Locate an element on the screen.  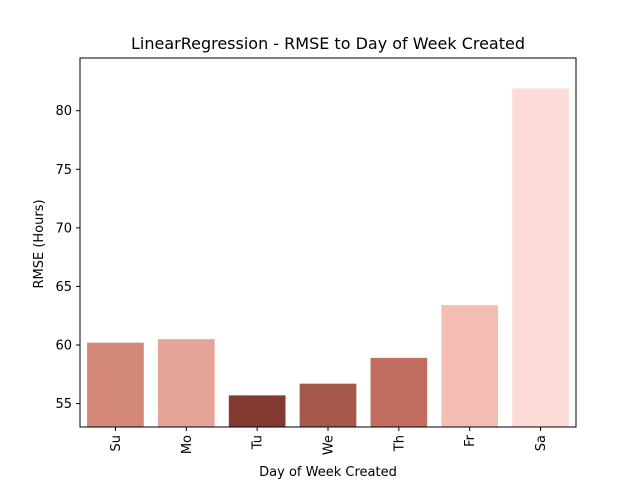
y-tick-label: 65 is located at coordinates (63, 287).